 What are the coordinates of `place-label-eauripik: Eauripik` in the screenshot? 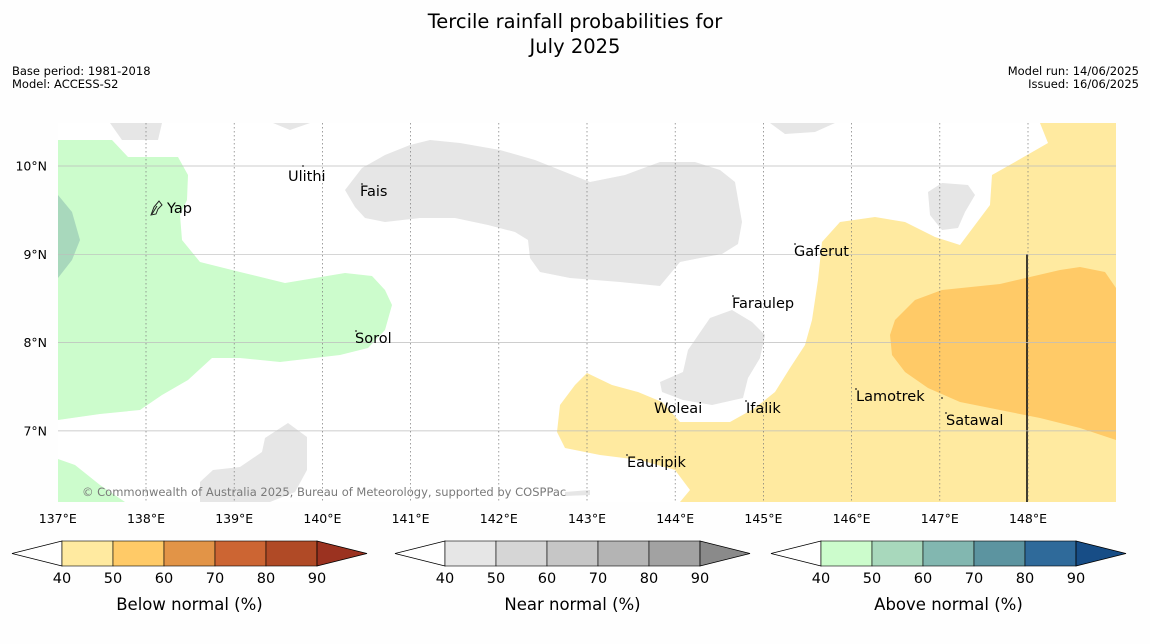 It's located at (656, 463).